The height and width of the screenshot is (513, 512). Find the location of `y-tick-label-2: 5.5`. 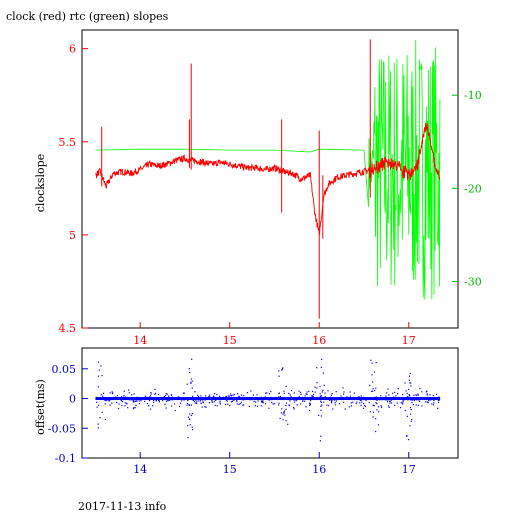

y-tick-label-2: 5.5 is located at coordinates (68, 142).